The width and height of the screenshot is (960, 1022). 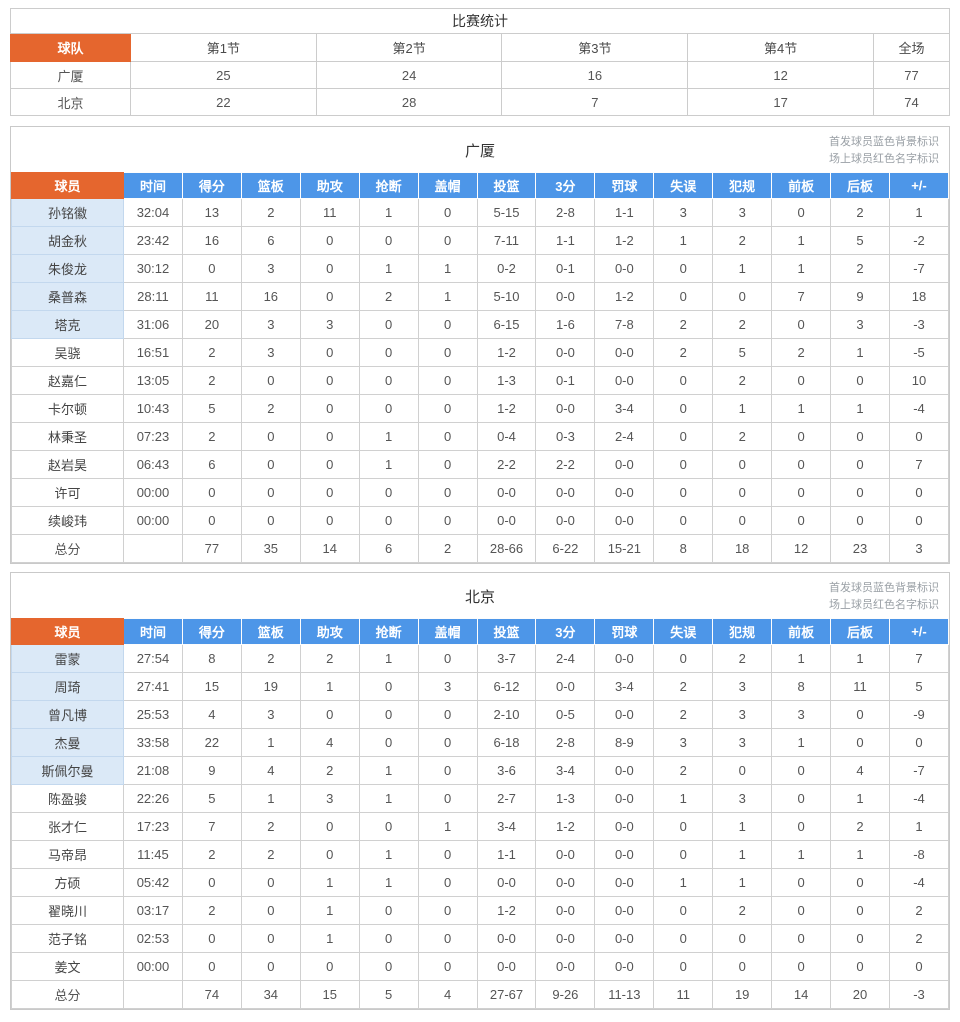 What do you see at coordinates (742, 548) in the screenshot?
I see `total-stat-cell: 18` at bounding box center [742, 548].